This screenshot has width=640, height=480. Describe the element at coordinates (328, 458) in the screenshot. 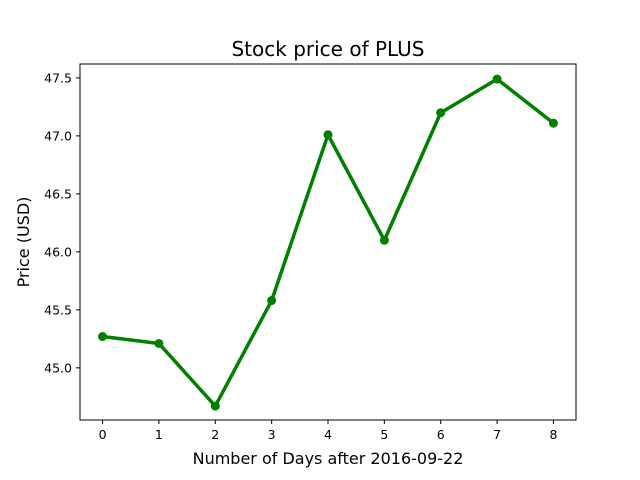

I see `x-axis-label: Number of Days after 2016-09-22` at that location.